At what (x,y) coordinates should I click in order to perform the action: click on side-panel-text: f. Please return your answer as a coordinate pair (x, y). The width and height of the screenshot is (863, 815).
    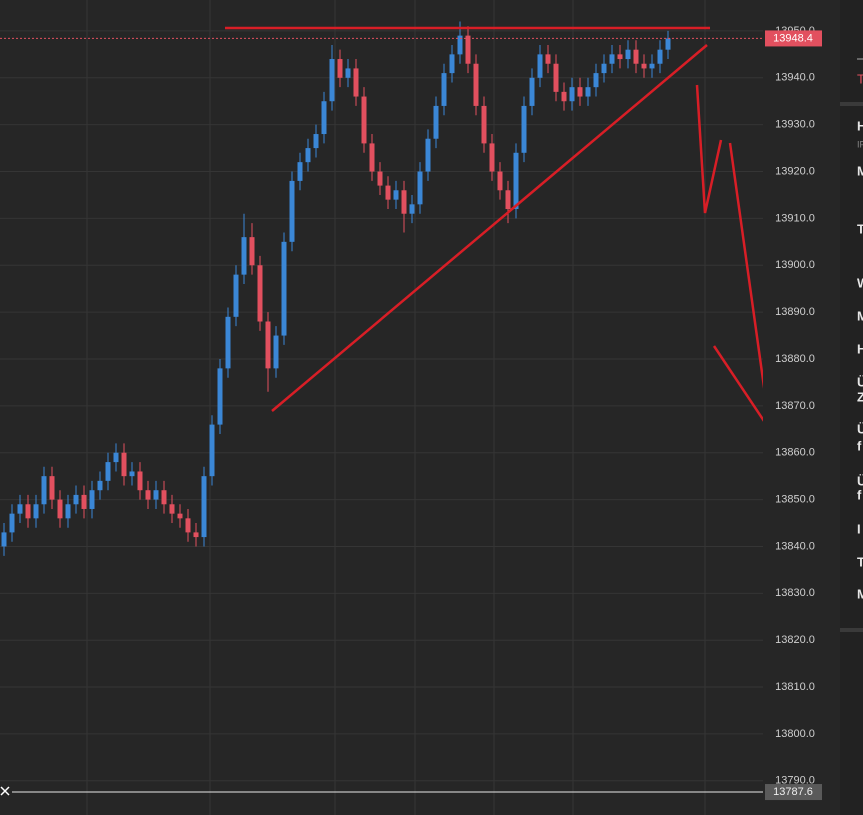
    Looking at the image, I should click on (859, 445).